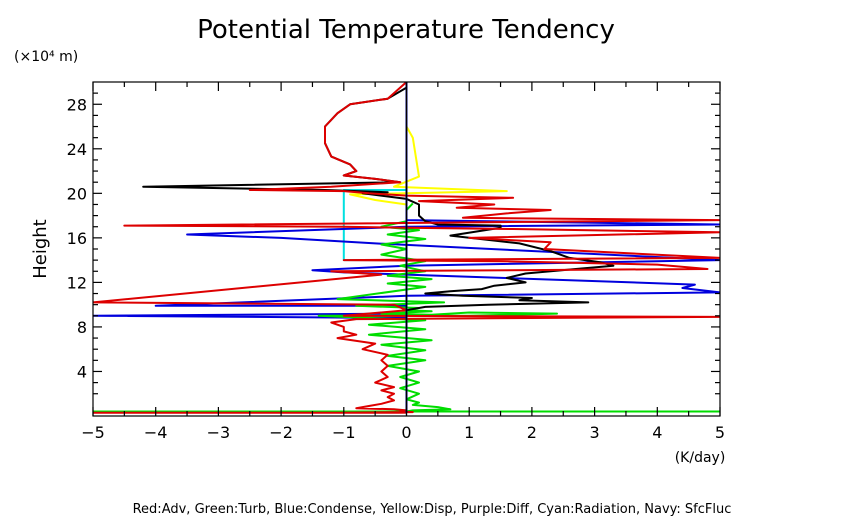 Image resolution: width=854 pixels, height=519 pixels. Describe the element at coordinates (344, 432) in the screenshot. I see `x-tick-label: −1` at that location.